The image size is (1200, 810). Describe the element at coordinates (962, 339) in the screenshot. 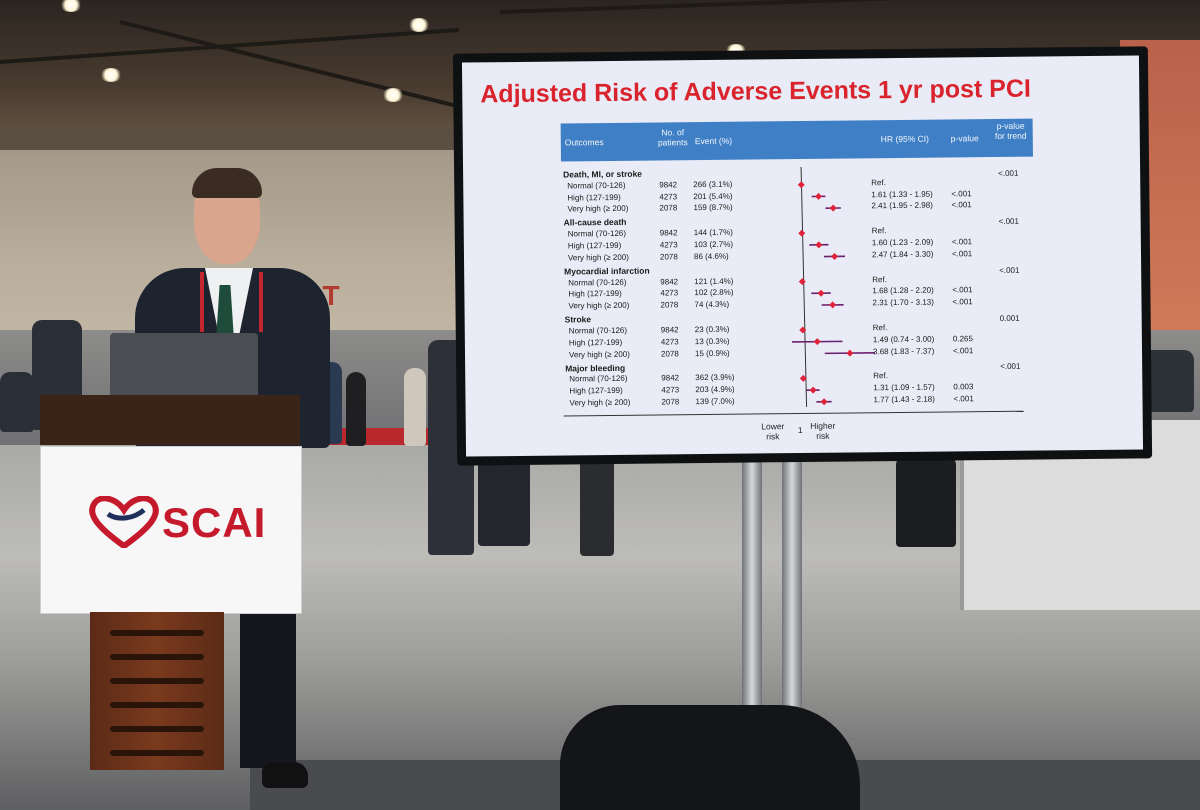

I see `row-pvalue: 0.265` at that location.